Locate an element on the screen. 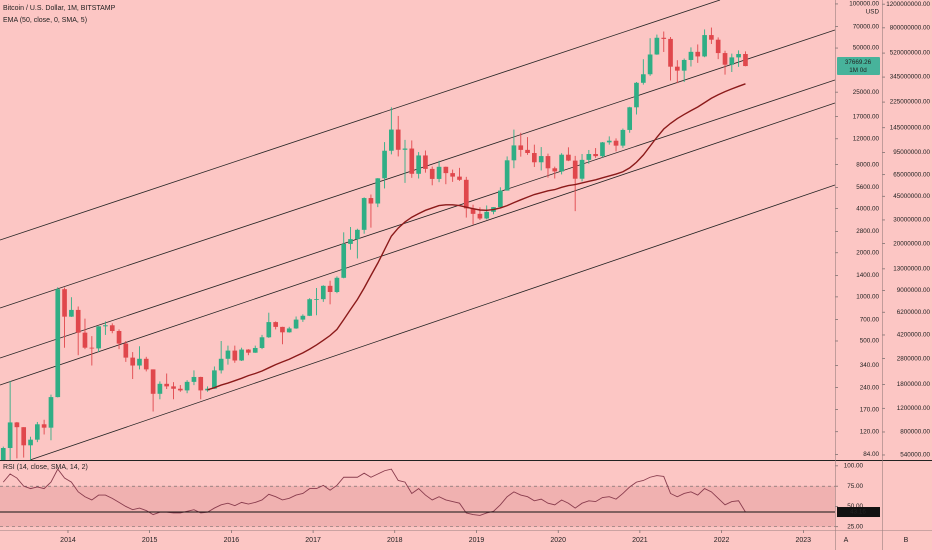  y-tick-label: 2000.00 is located at coordinates (867, 252).